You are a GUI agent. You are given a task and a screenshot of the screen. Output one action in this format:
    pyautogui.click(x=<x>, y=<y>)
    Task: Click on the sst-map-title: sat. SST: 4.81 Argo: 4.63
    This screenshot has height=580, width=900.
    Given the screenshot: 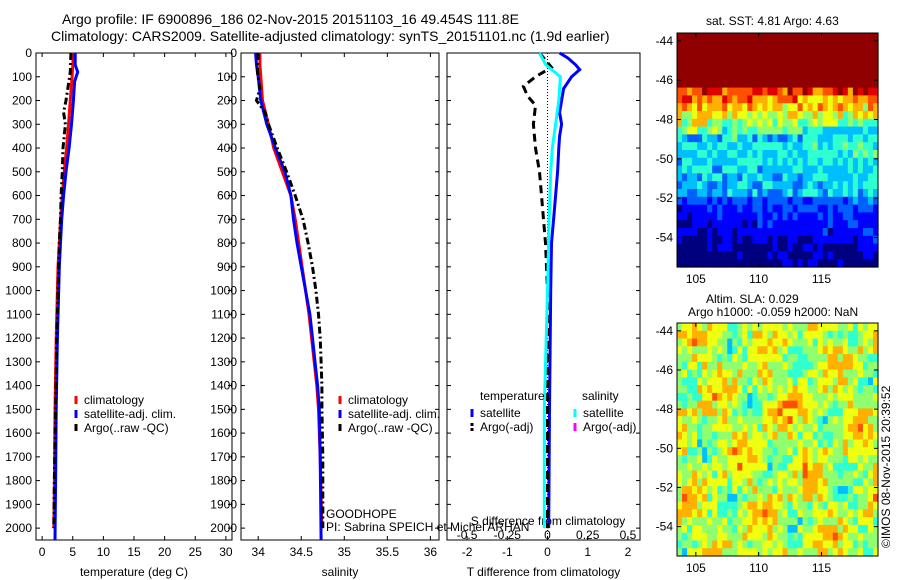 What is the action you would take?
    pyautogui.click(x=772, y=21)
    